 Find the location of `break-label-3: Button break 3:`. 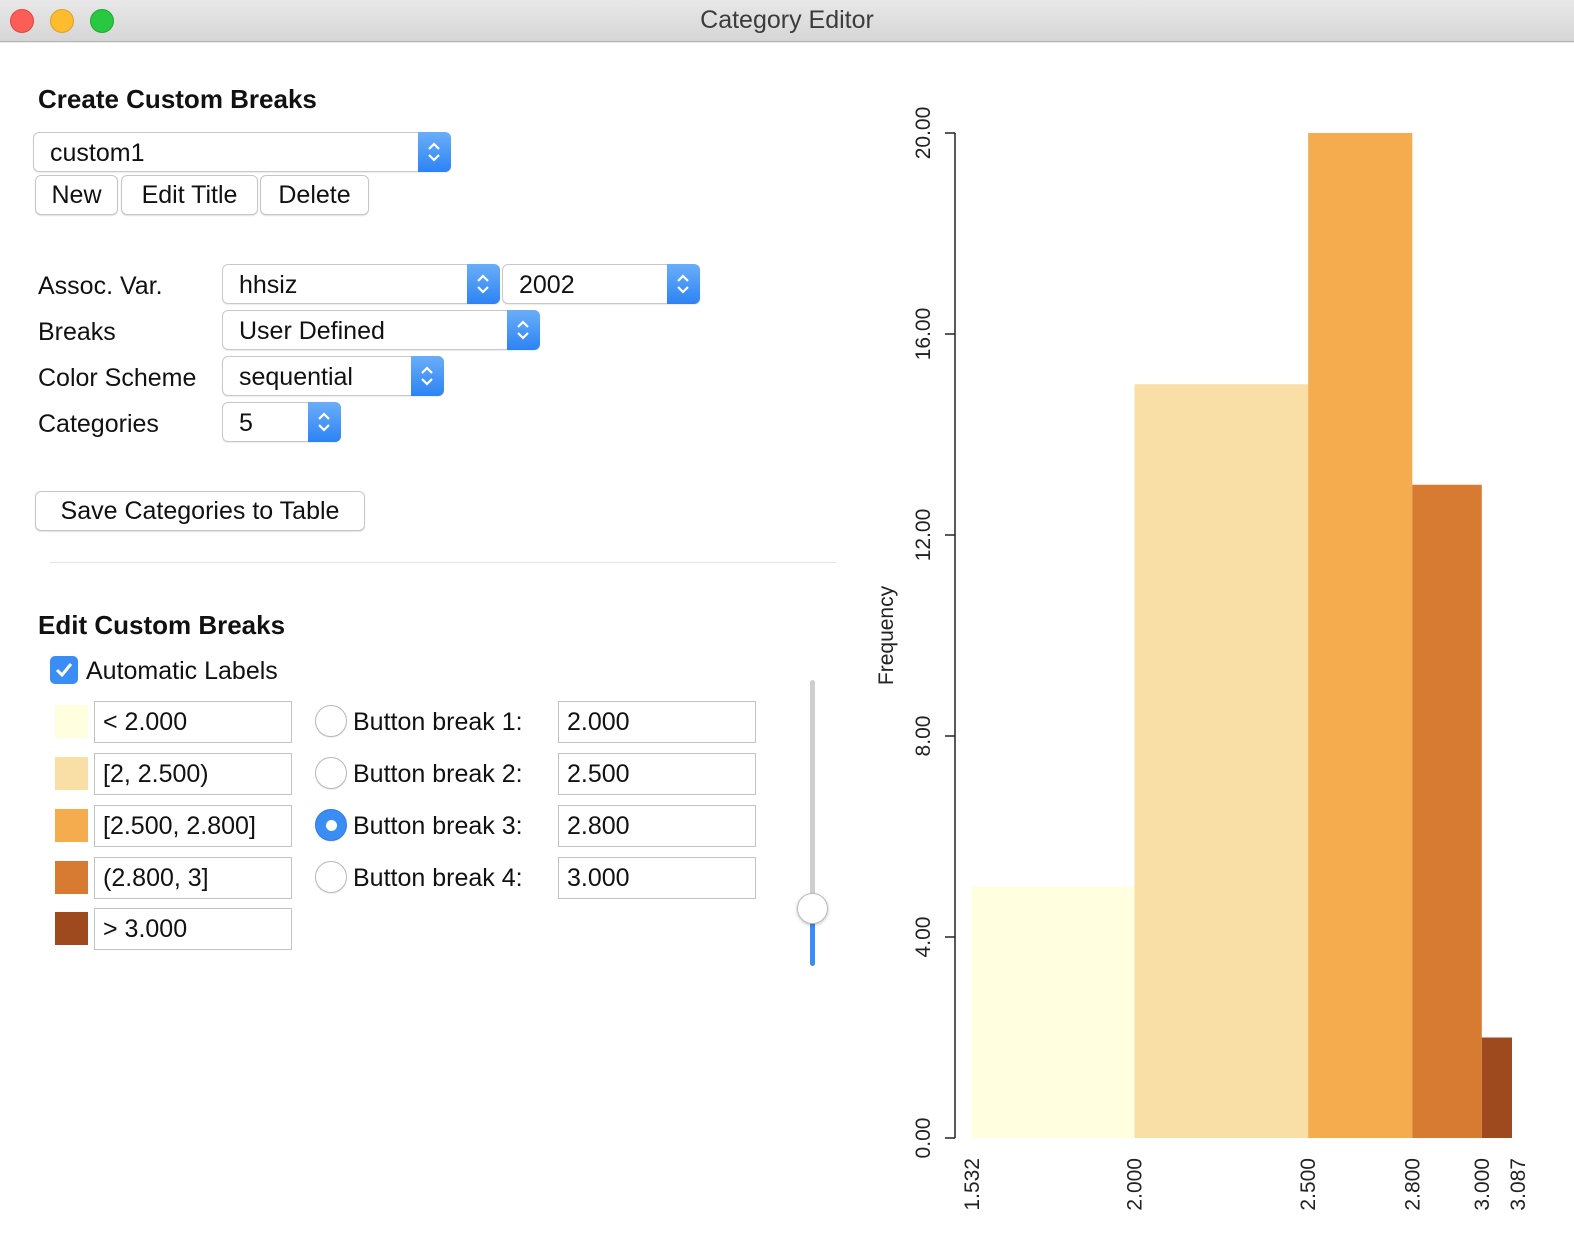

break-label-3: Button break 3: is located at coordinates (438, 826).